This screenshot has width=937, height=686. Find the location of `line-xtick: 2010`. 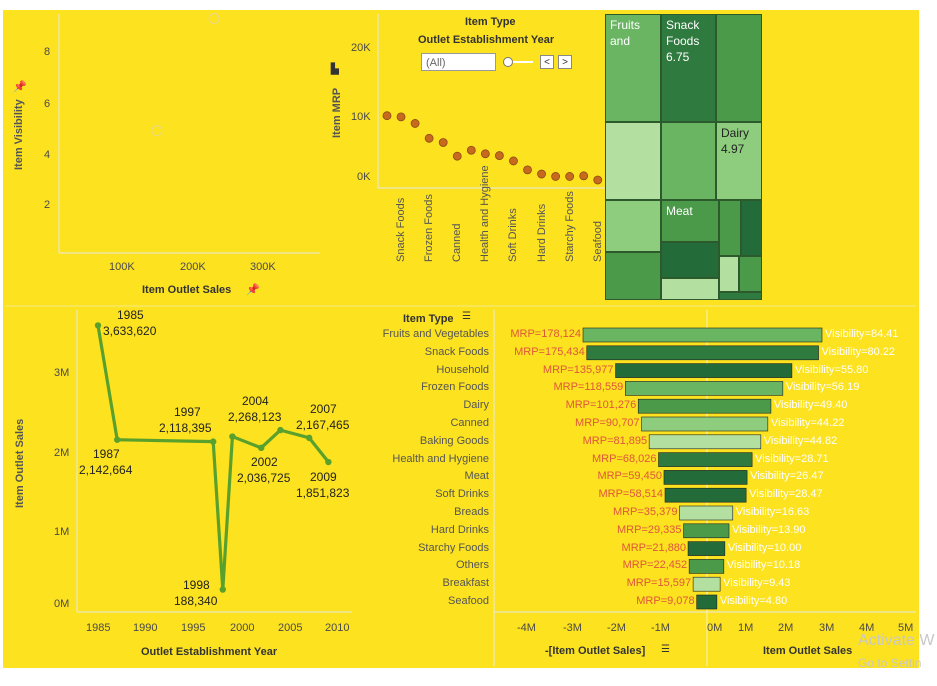

line-xtick: 2010 is located at coordinates (337, 628).